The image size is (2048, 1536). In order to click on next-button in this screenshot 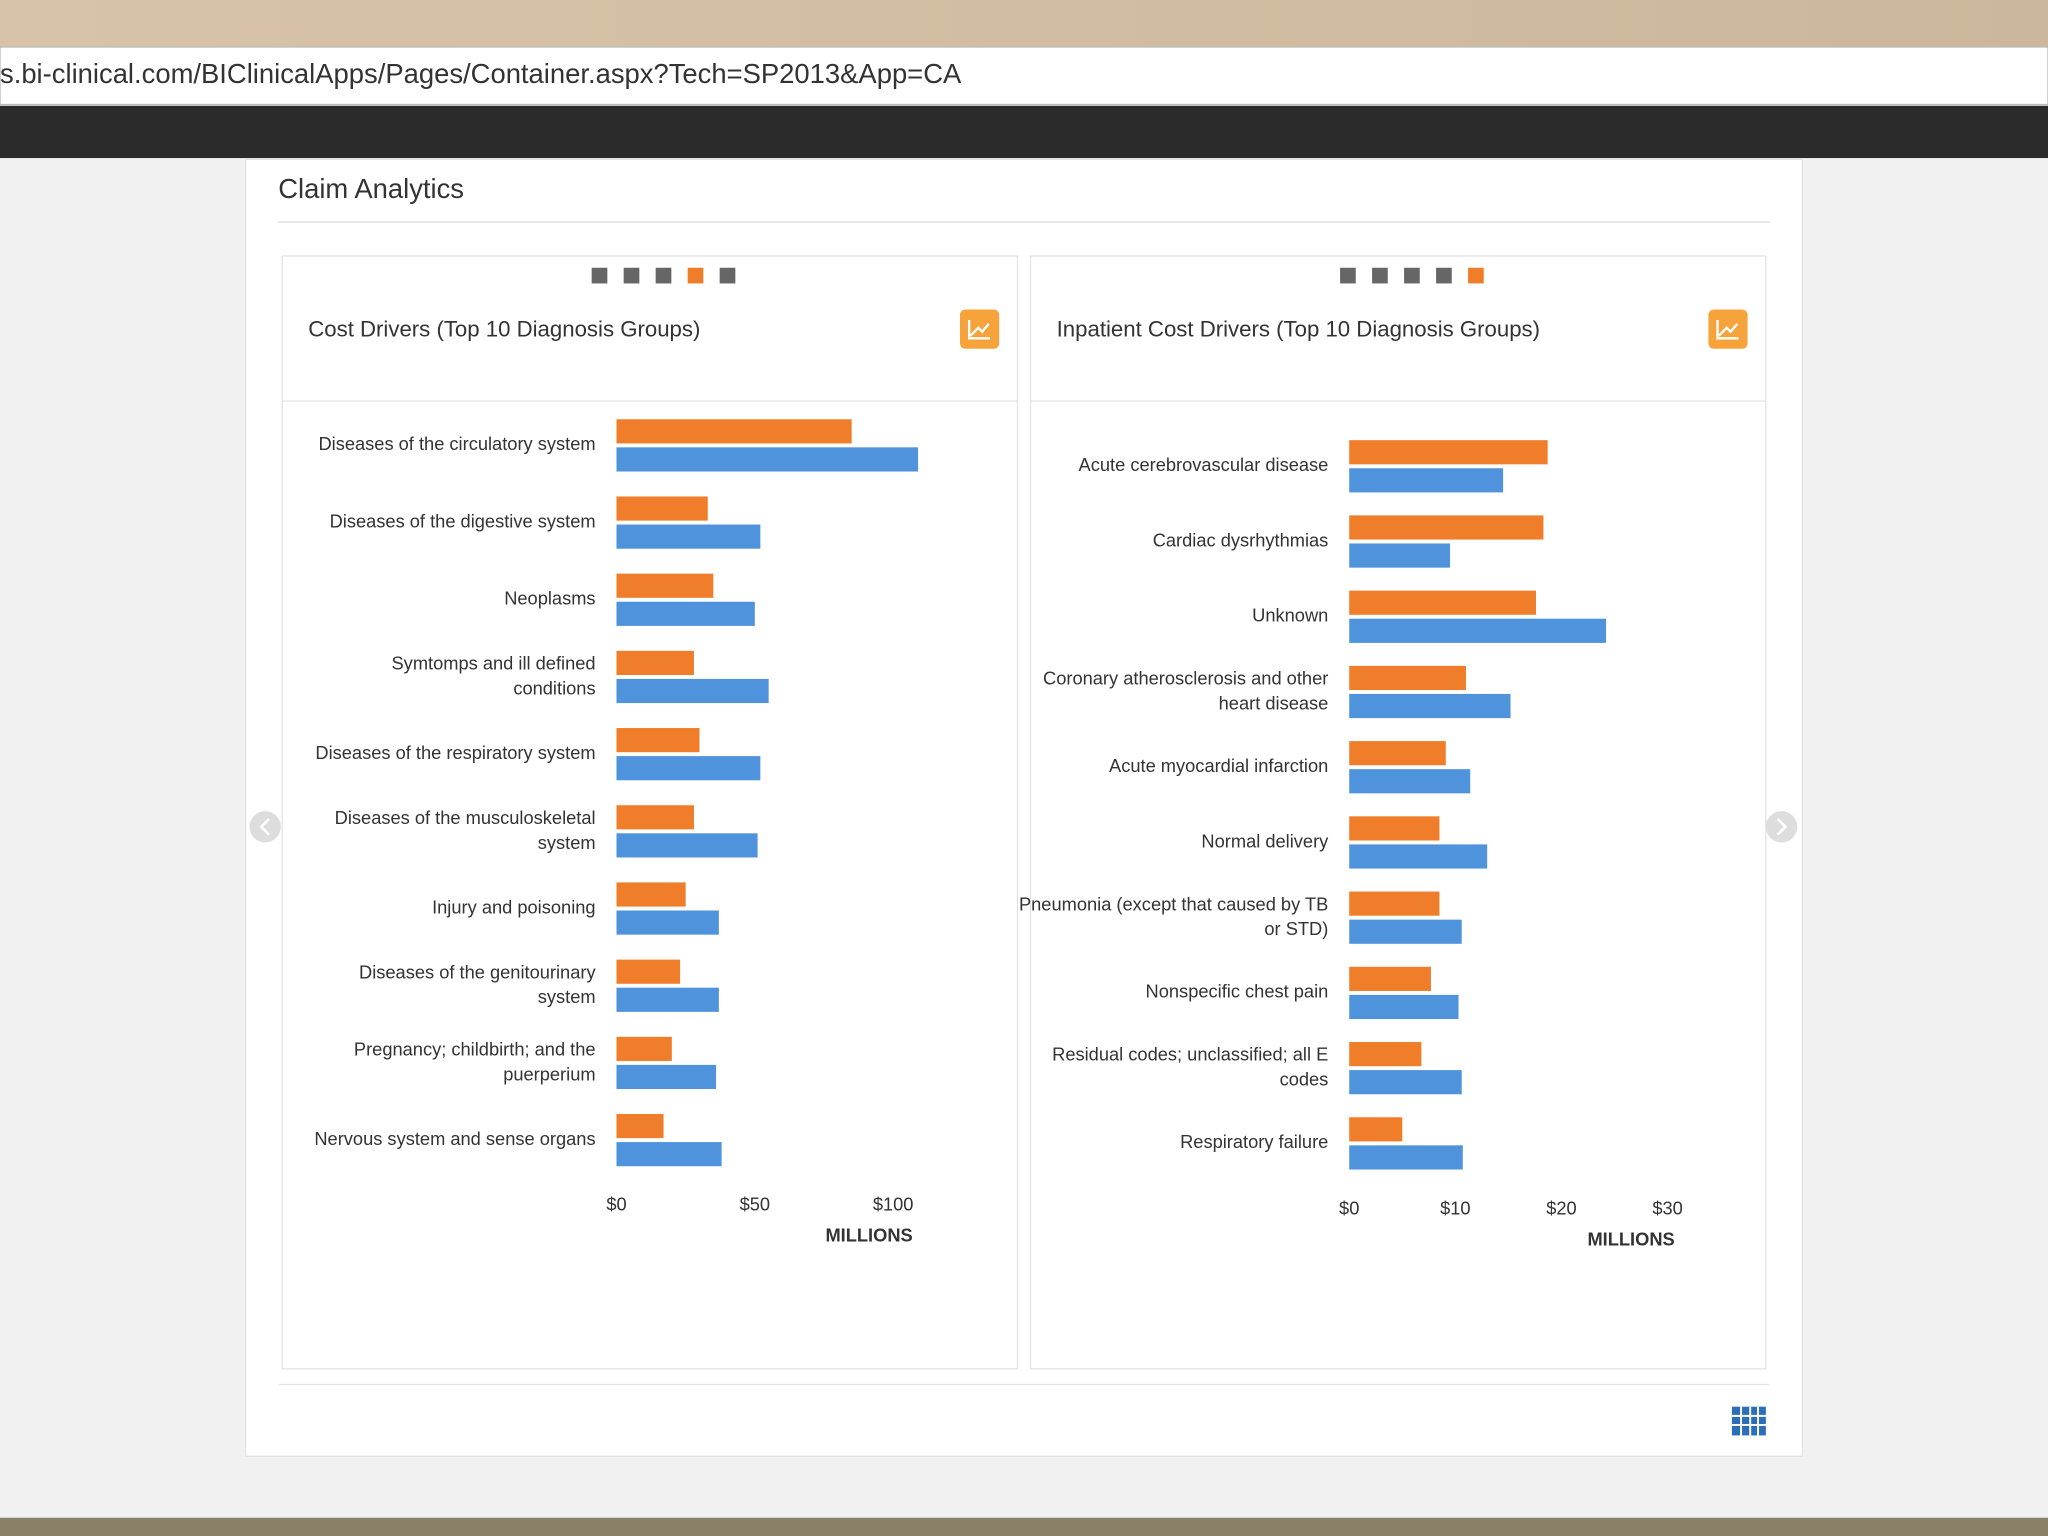, I will do `click(1781, 827)`.